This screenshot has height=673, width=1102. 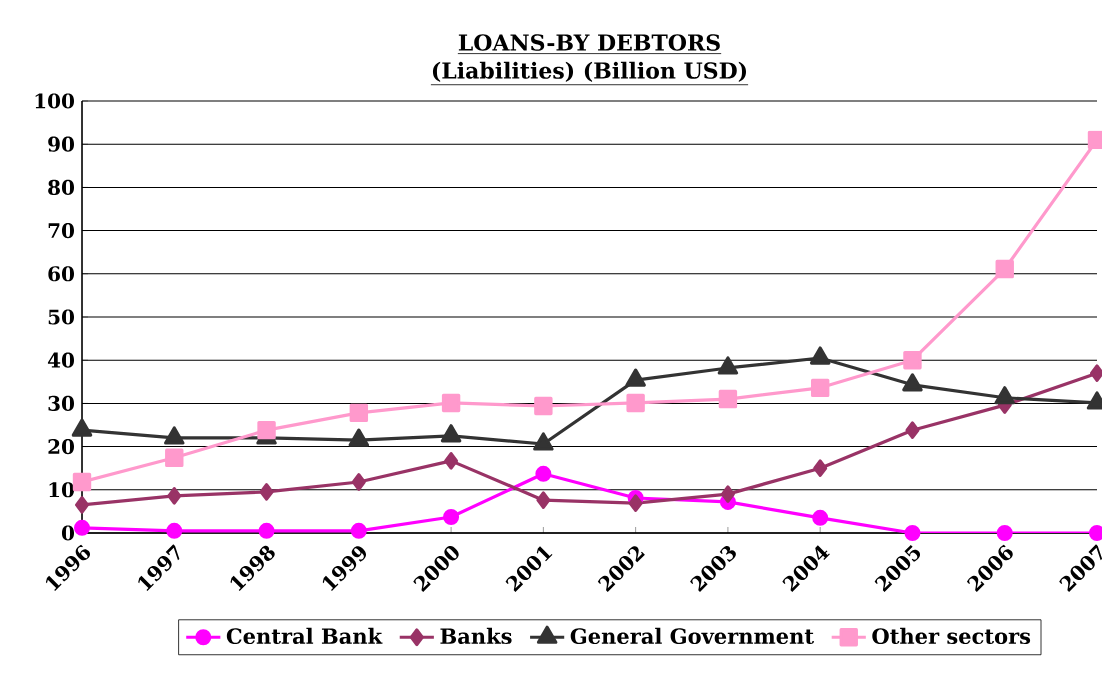 What do you see at coordinates (61, 447) in the screenshot?
I see `y-tick-label: 20` at bounding box center [61, 447].